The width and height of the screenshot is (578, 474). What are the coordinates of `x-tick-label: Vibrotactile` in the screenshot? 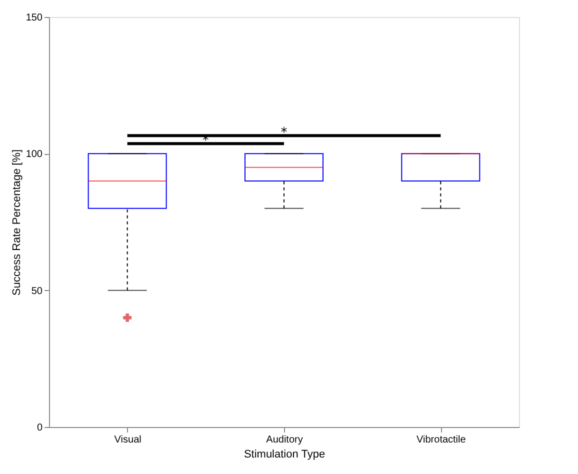 It's located at (441, 440).